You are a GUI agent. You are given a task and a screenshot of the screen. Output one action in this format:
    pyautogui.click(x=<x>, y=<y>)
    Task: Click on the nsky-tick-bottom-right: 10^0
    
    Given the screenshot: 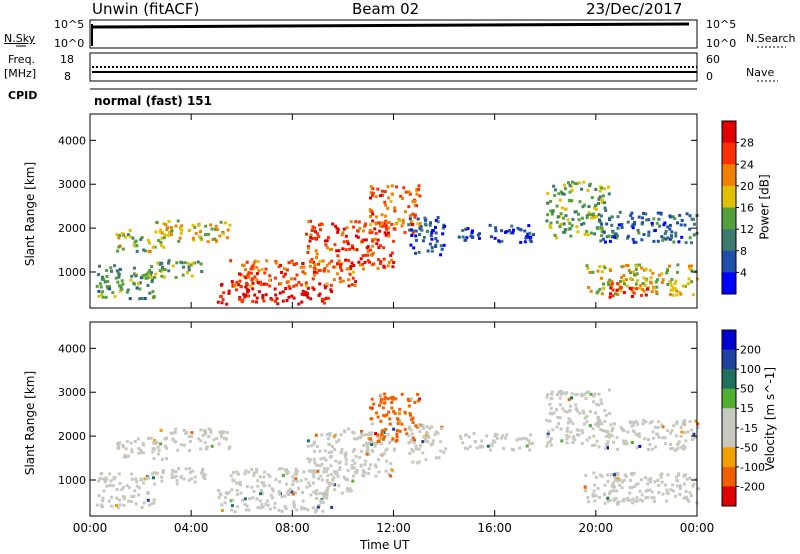 What is the action you would take?
    pyautogui.click(x=721, y=43)
    